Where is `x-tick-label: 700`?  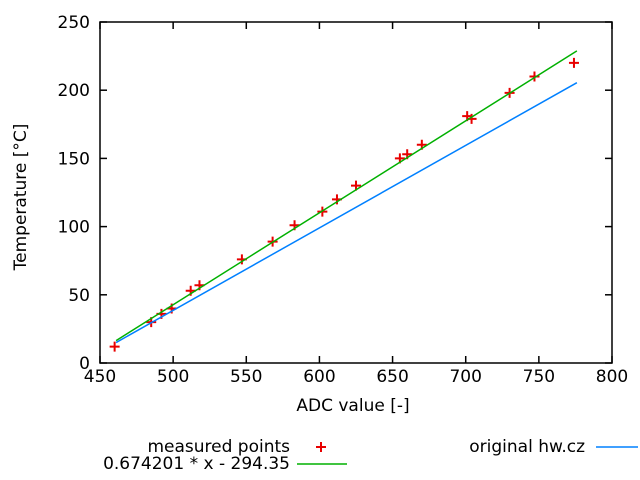 x-tick-label: 700 is located at coordinates (465, 377).